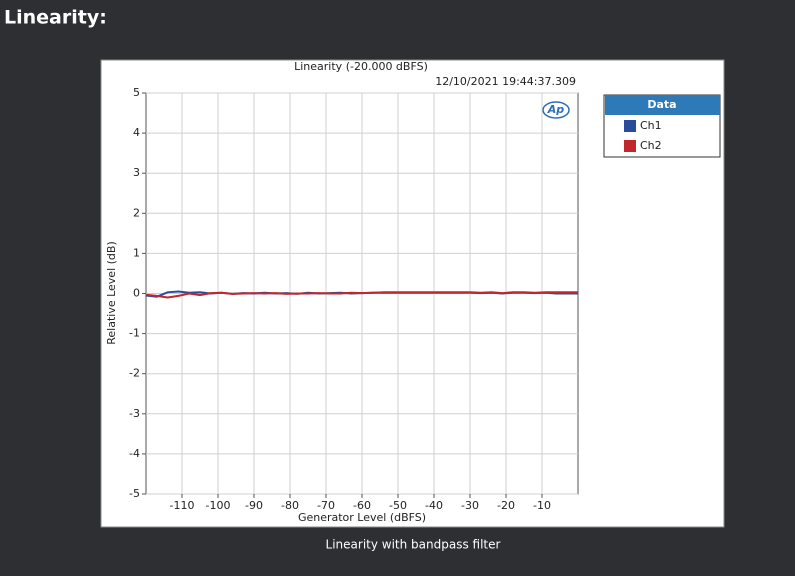 Image resolution: width=795 pixels, height=576 pixels. What do you see at coordinates (542, 505) in the screenshot?
I see `x-tick-label: -10` at bounding box center [542, 505].